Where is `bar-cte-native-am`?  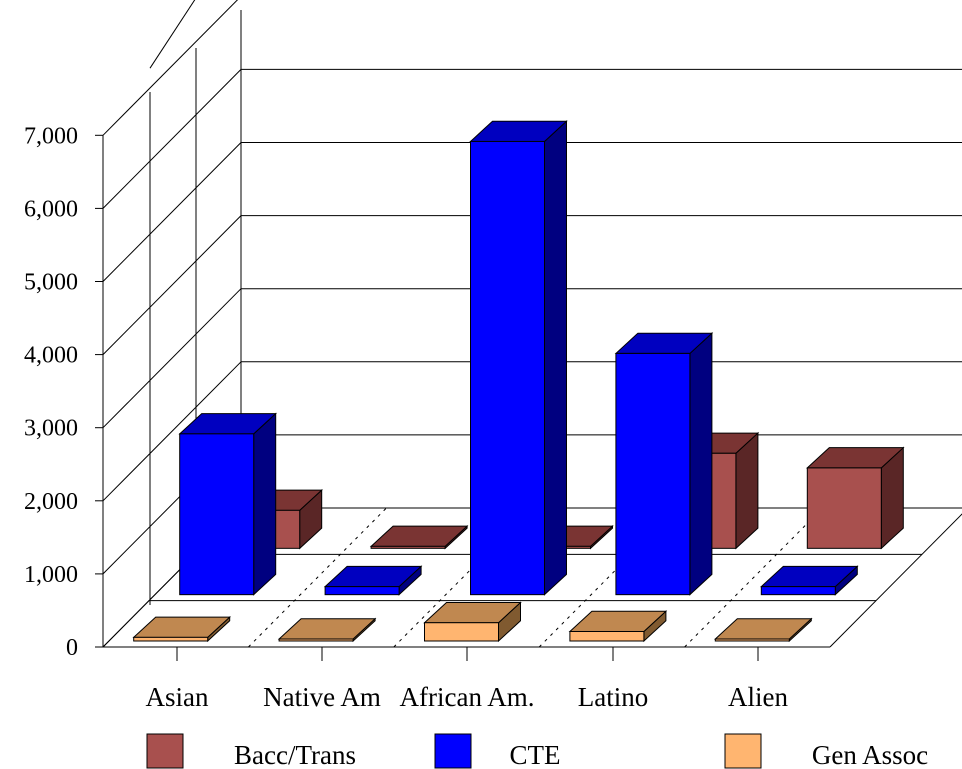 bar-cte-native-am is located at coordinates (373, 580).